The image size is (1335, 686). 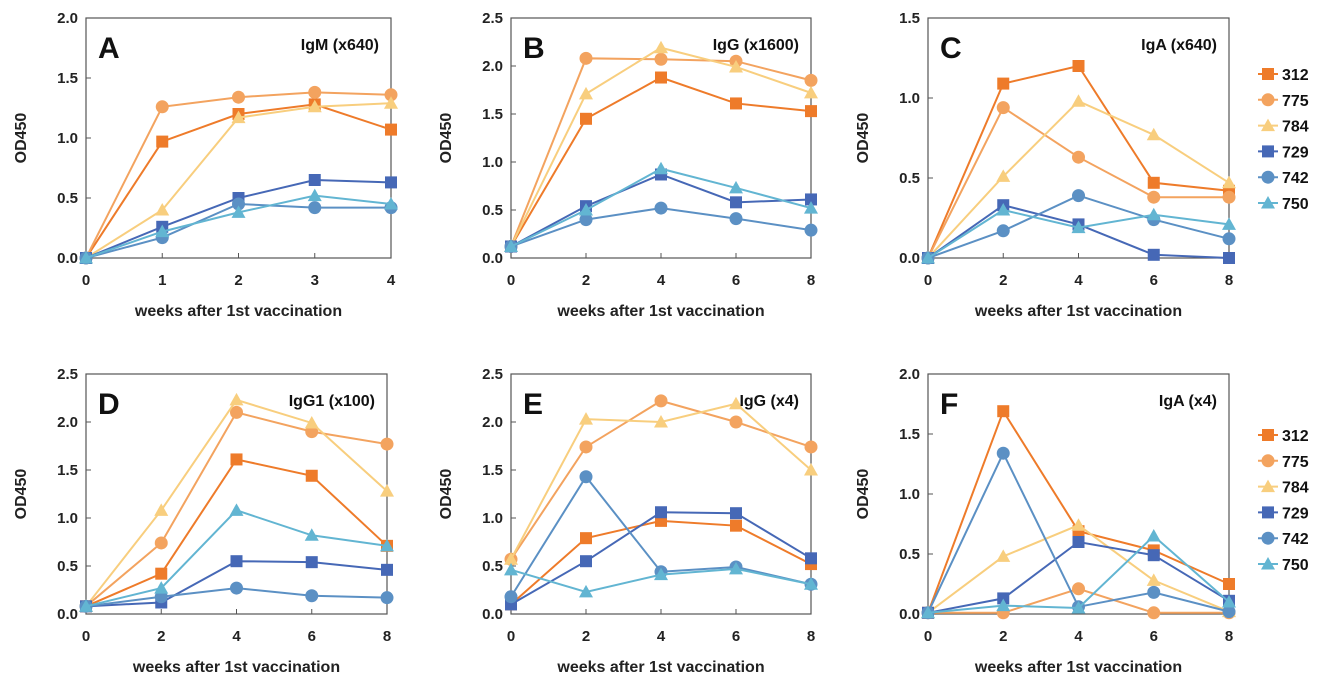 What do you see at coordinates (951, 48) in the screenshot?
I see `panel-label: C` at bounding box center [951, 48].